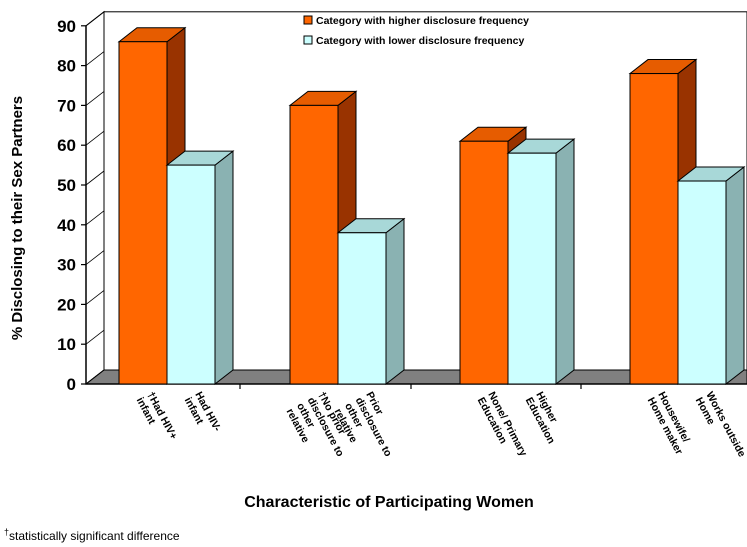 The image size is (747, 547). What do you see at coordinates (203, 415) in the screenshot?
I see `x-tick-label: Had HIV-infant` at bounding box center [203, 415].